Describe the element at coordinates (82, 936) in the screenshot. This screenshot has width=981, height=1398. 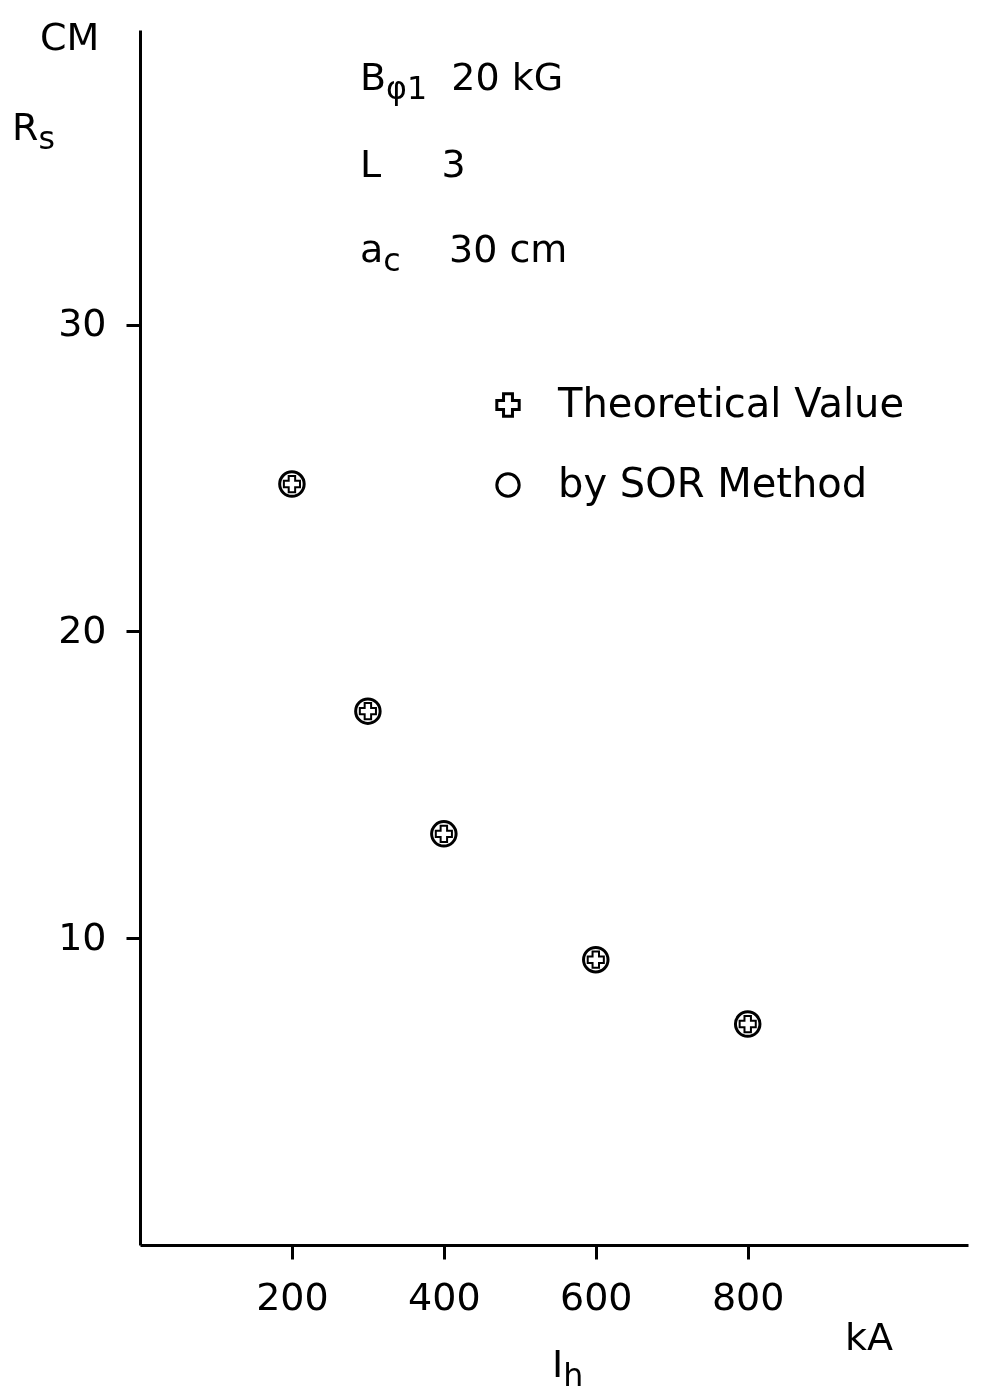
I see `y-tick-label: 10` at that location.